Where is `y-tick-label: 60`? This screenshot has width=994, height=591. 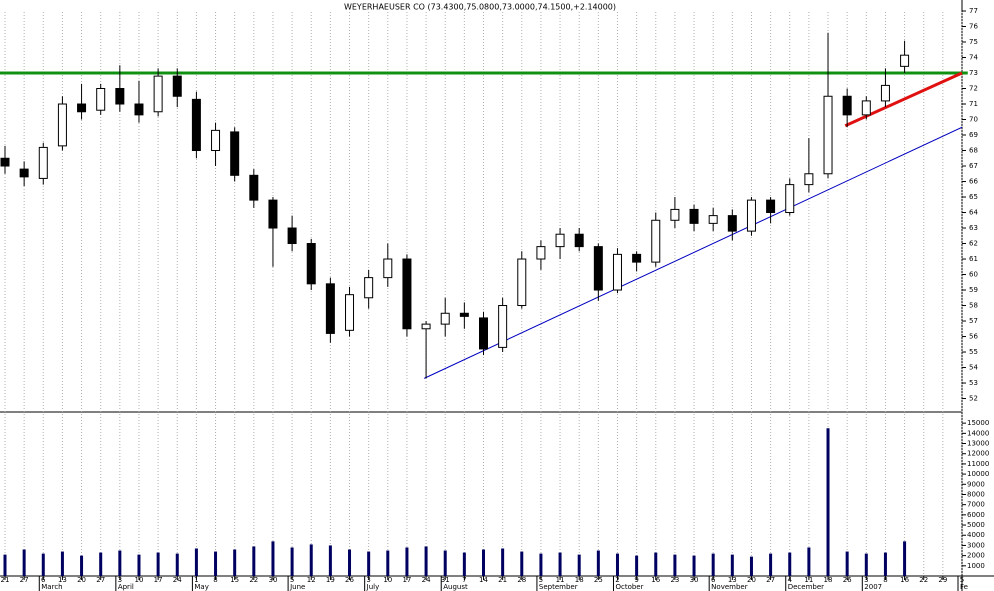
y-tick-label: 60 is located at coordinates (973, 275).